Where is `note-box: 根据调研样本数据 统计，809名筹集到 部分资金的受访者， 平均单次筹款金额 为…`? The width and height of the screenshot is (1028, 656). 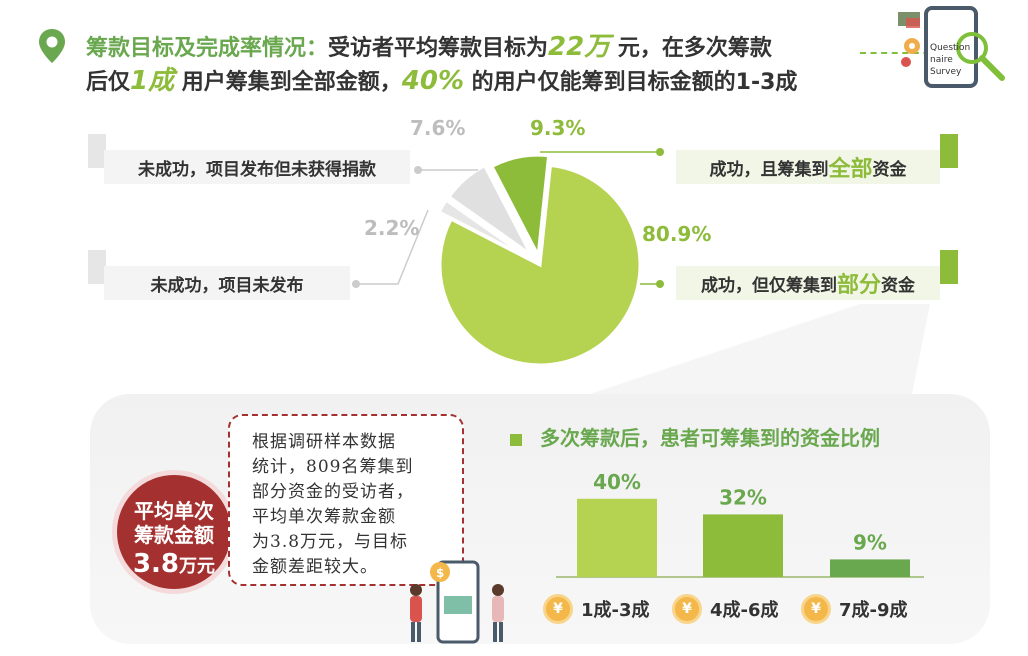
note-box: 根据调研样本数据 统计，809名筹集到 部分资金的受访者， 平均单次筹款金额 为… is located at coordinates (346, 500).